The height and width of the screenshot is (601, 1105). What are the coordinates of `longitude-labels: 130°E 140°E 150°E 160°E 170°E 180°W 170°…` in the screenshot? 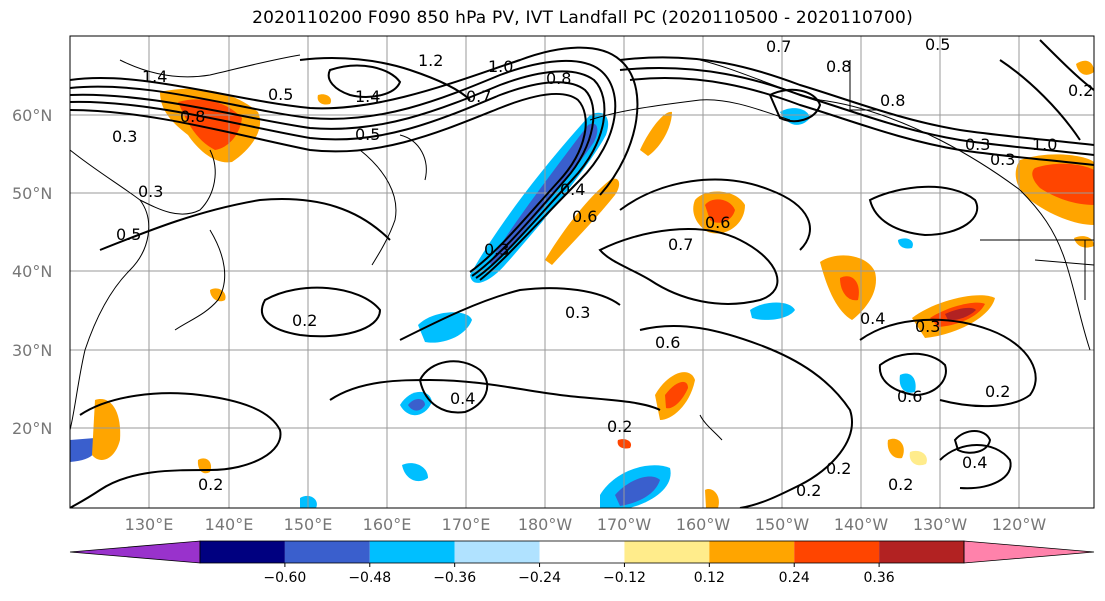 It's located at (586, 524).